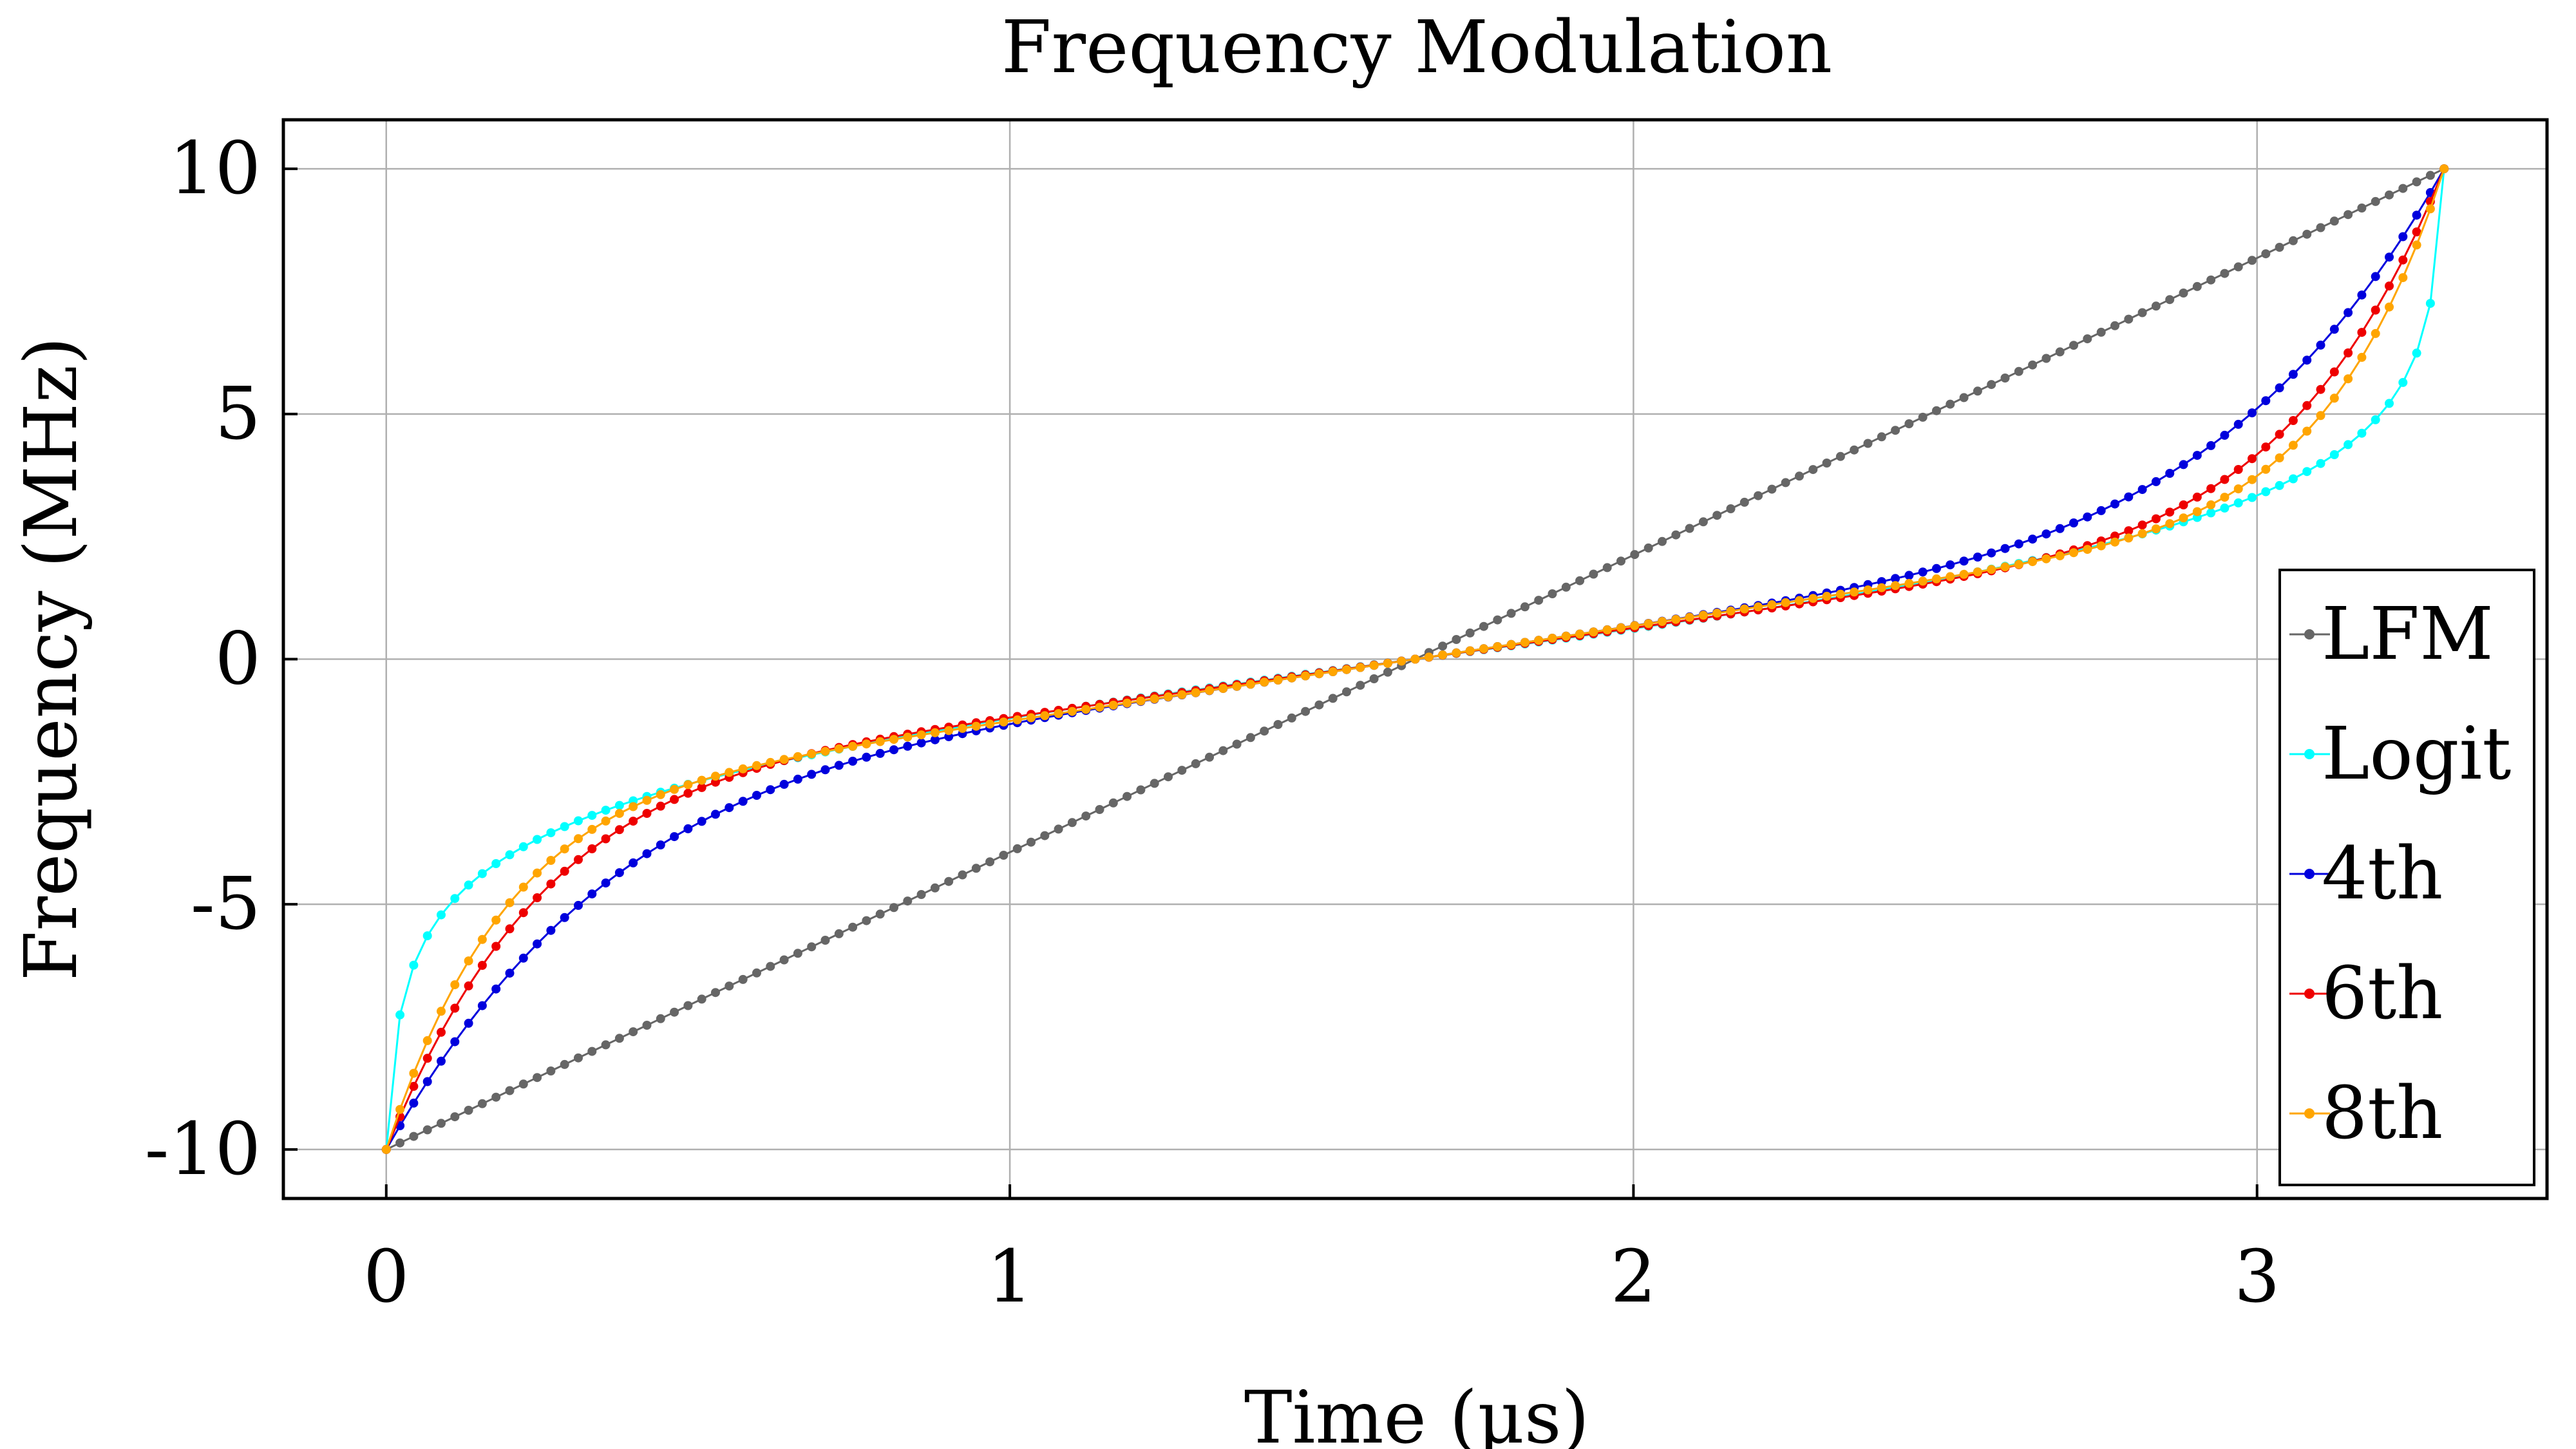 The width and height of the screenshot is (2576, 1449). Describe the element at coordinates (2400, 754) in the screenshot. I see `legend-item: Logit` at that location.